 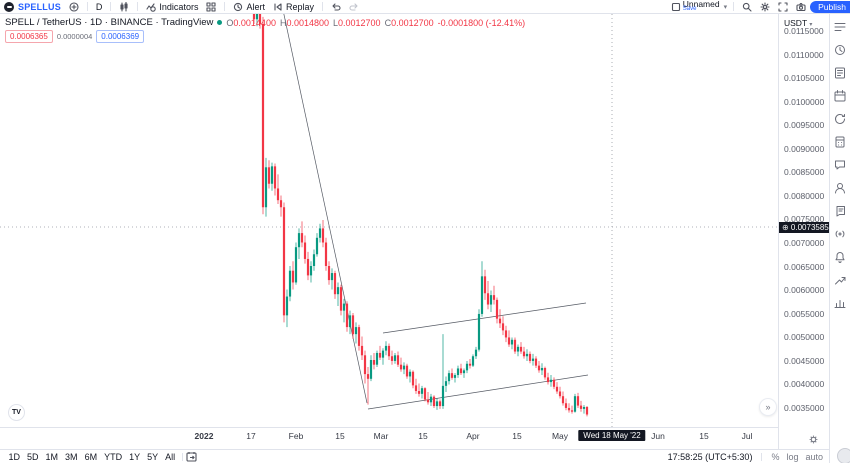 What do you see at coordinates (840, 142) in the screenshot?
I see `calculator-icon` at bounding box center [840, 142].